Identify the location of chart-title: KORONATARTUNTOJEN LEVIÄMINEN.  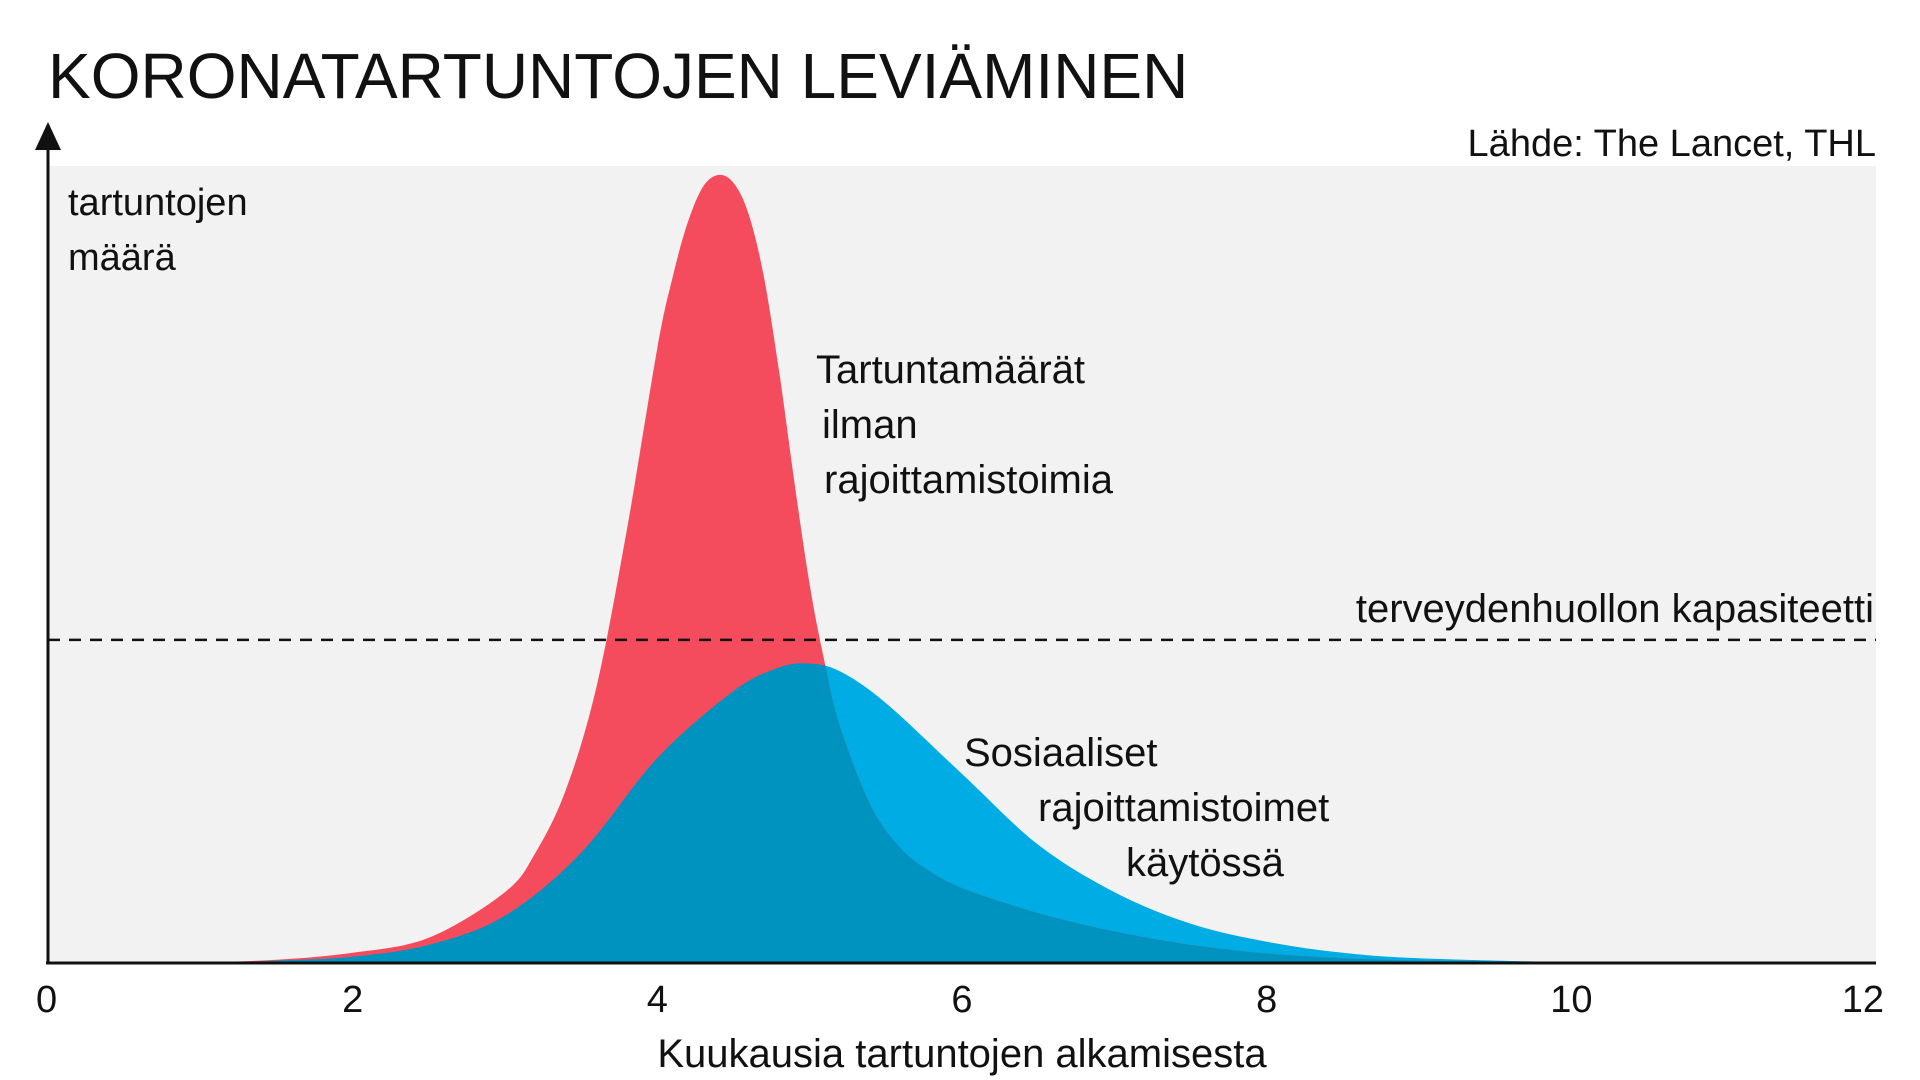
(618, 76).